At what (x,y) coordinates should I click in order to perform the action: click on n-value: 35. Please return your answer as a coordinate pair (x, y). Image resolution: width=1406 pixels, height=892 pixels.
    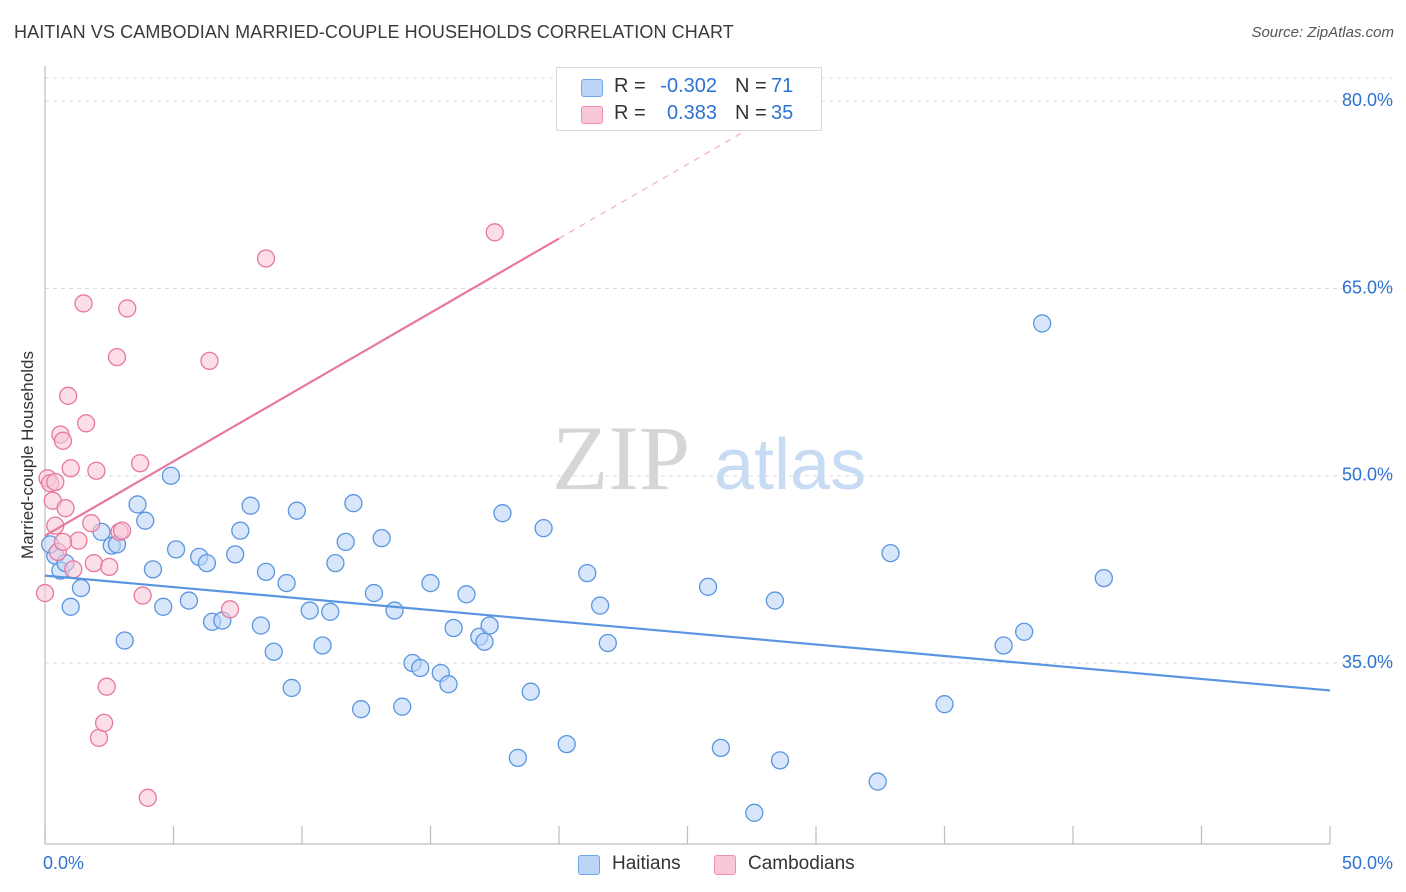
    Looking at the image, I should click on (782, 113).